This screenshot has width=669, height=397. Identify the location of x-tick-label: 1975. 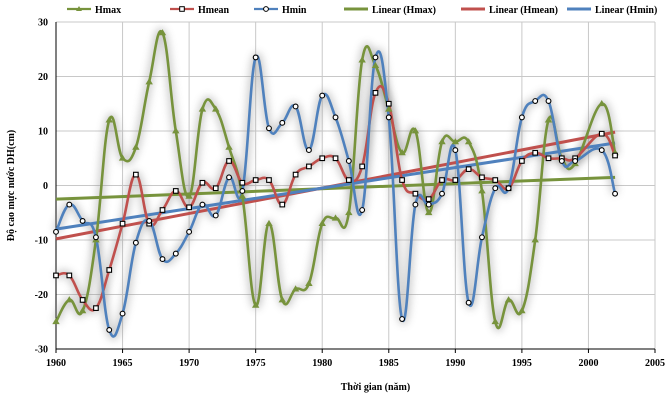
(256, 363).